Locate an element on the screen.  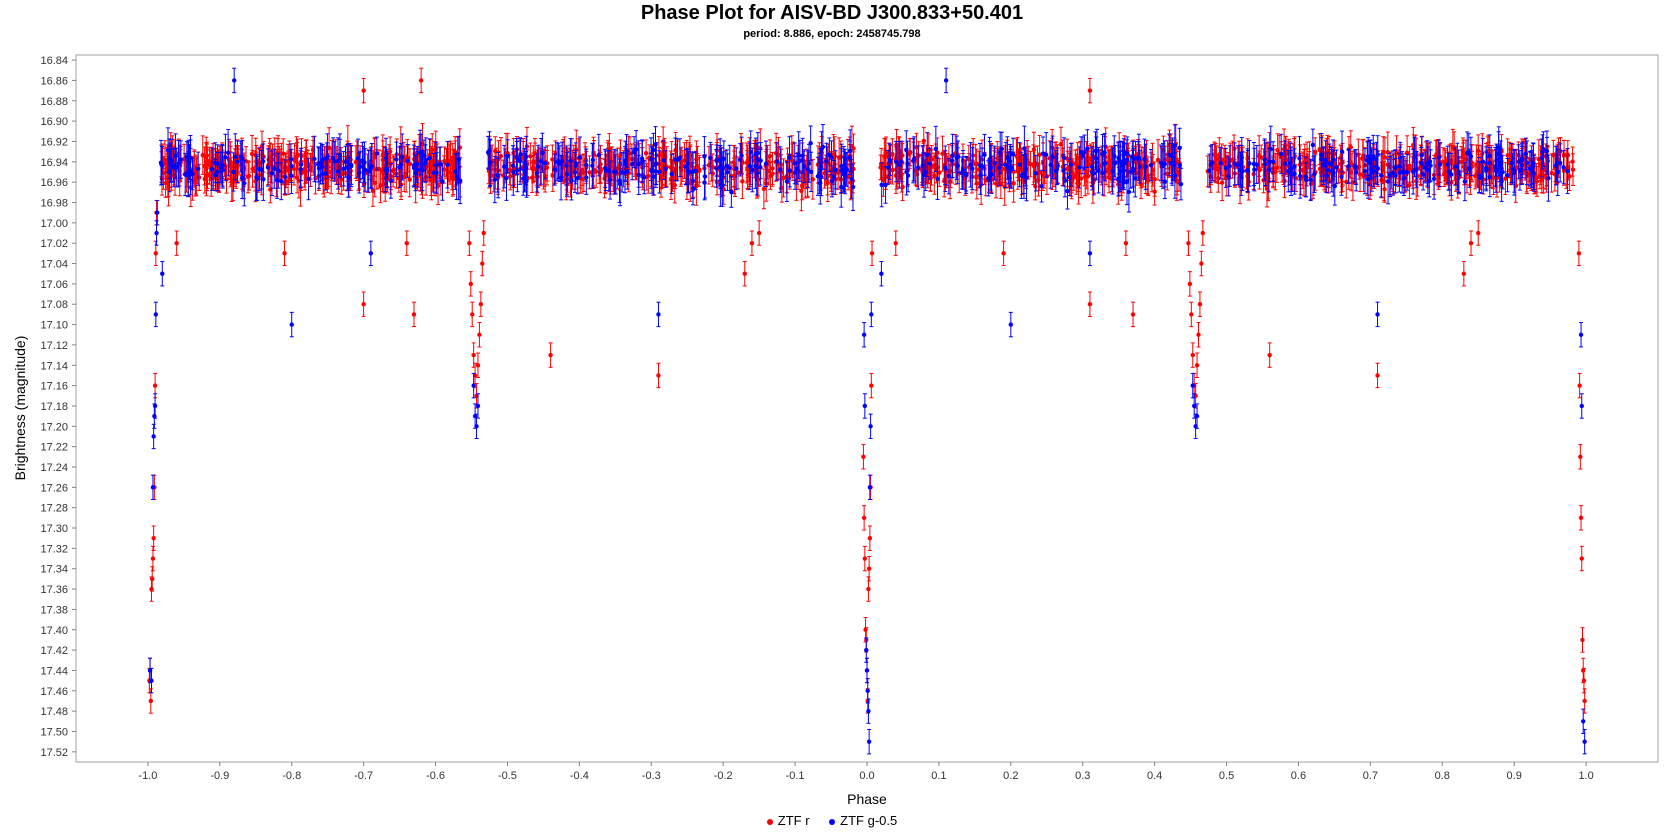
y-tick-label: 17.32 is located at coordinates (54, 549).